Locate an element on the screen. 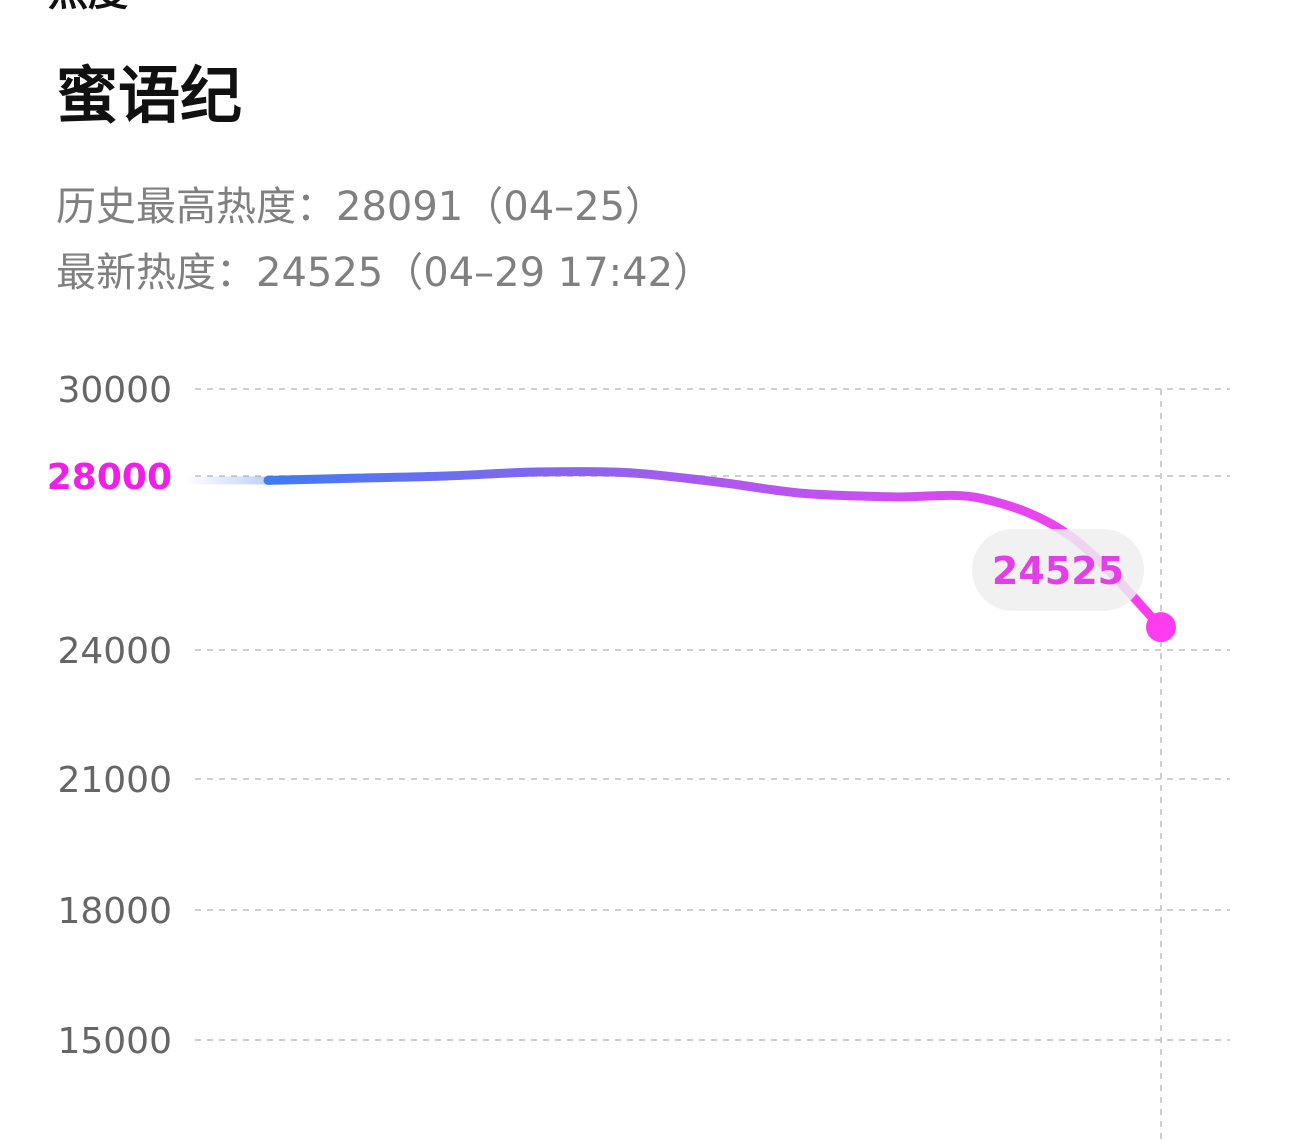  latest-value-callout: 24525 is located at coordinates (1058, 570).